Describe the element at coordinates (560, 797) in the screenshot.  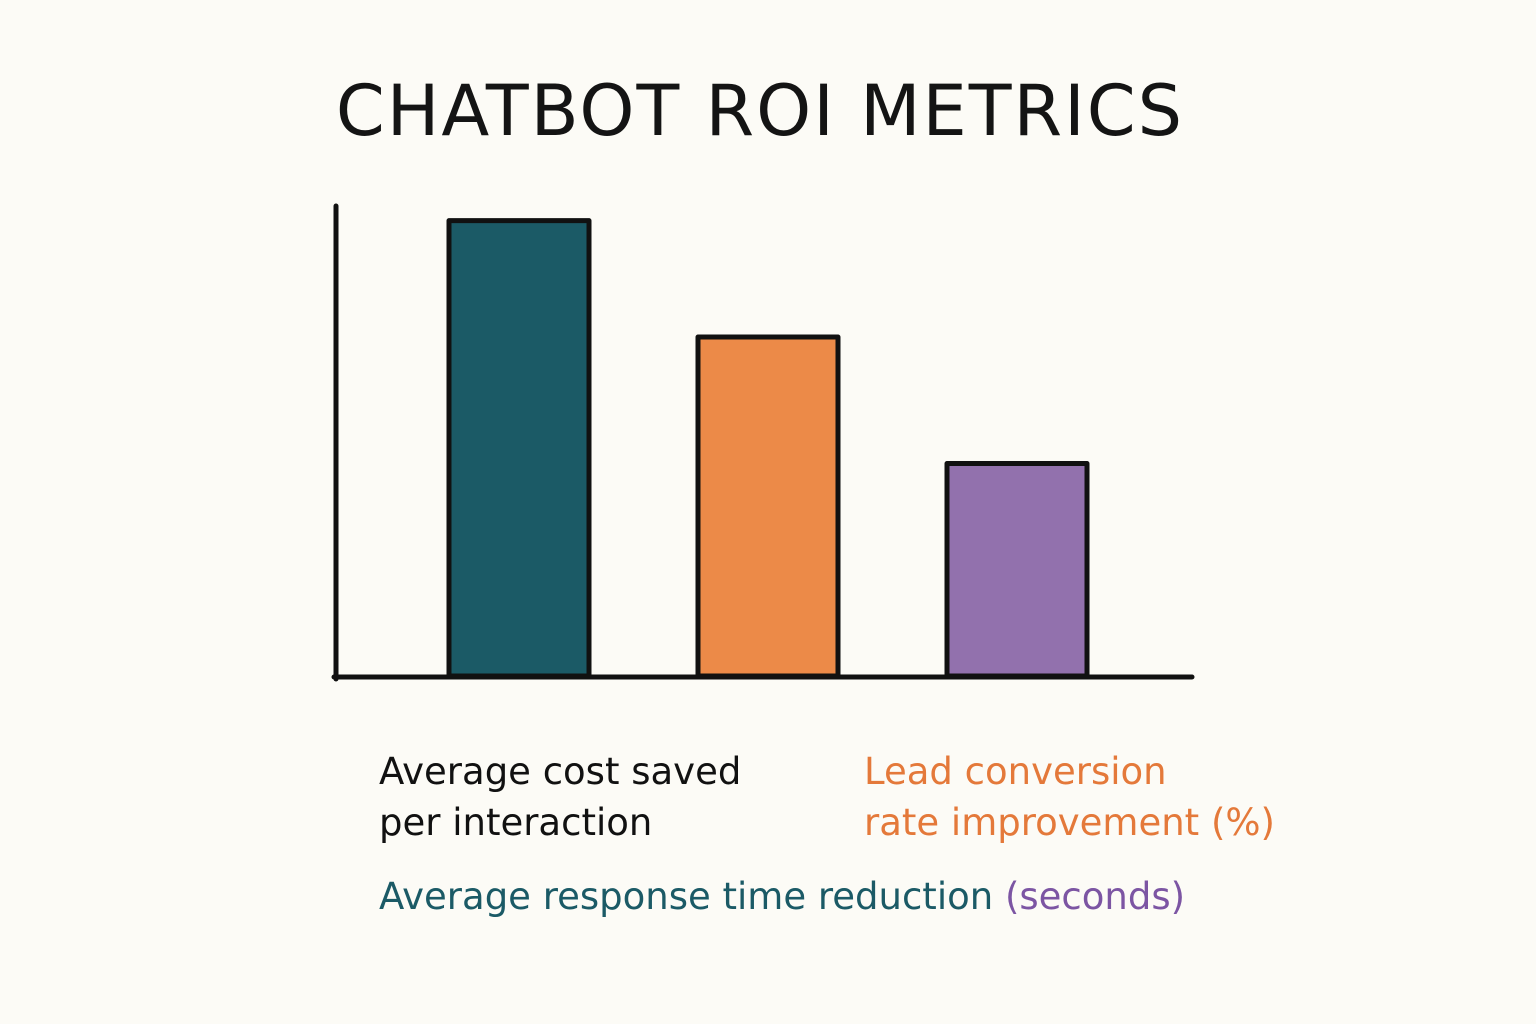
I see `annotation-cost-saved: Average cost saved per interaction` at that location.